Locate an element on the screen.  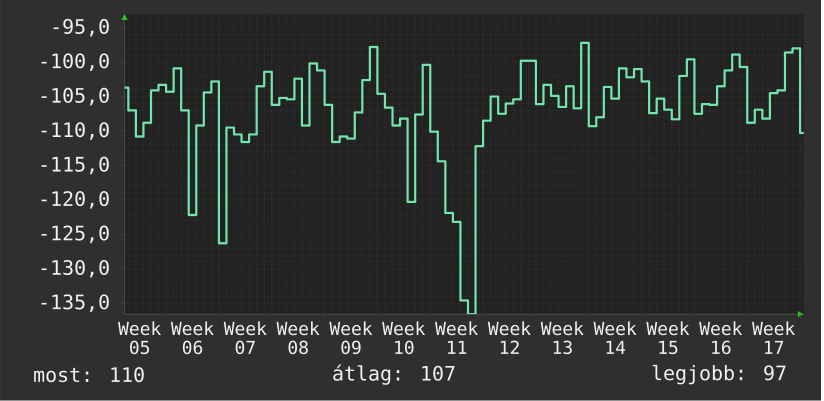
y-tick-label: -110,0 is located at coordinates (75, 131).